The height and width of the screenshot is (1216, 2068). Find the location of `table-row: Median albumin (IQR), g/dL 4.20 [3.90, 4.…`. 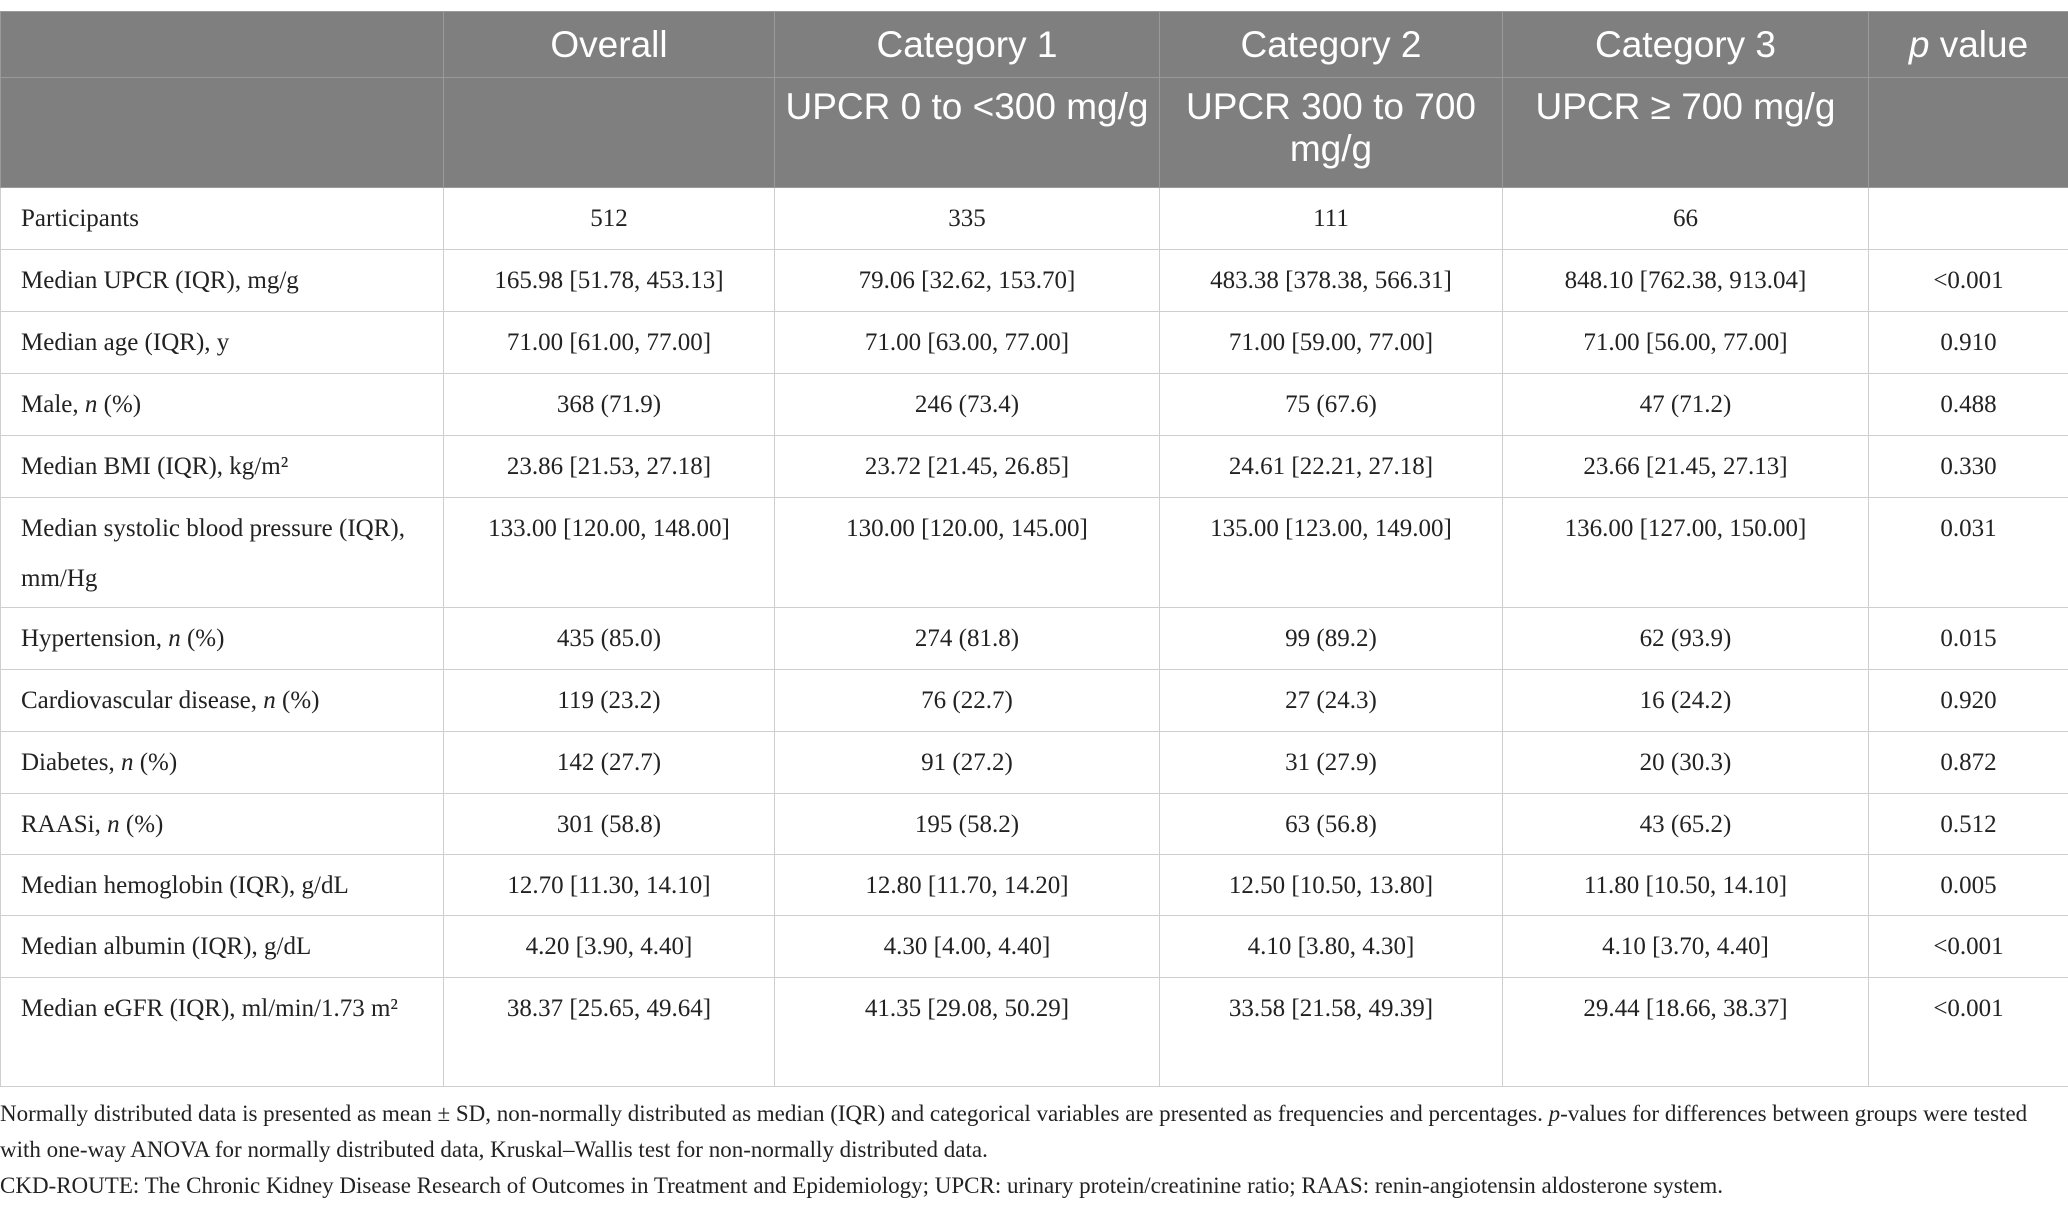

table-row: Median albumin (IQR), g/dL 4.20 [3.90, 4.… is located at coordinates (1034, 946).